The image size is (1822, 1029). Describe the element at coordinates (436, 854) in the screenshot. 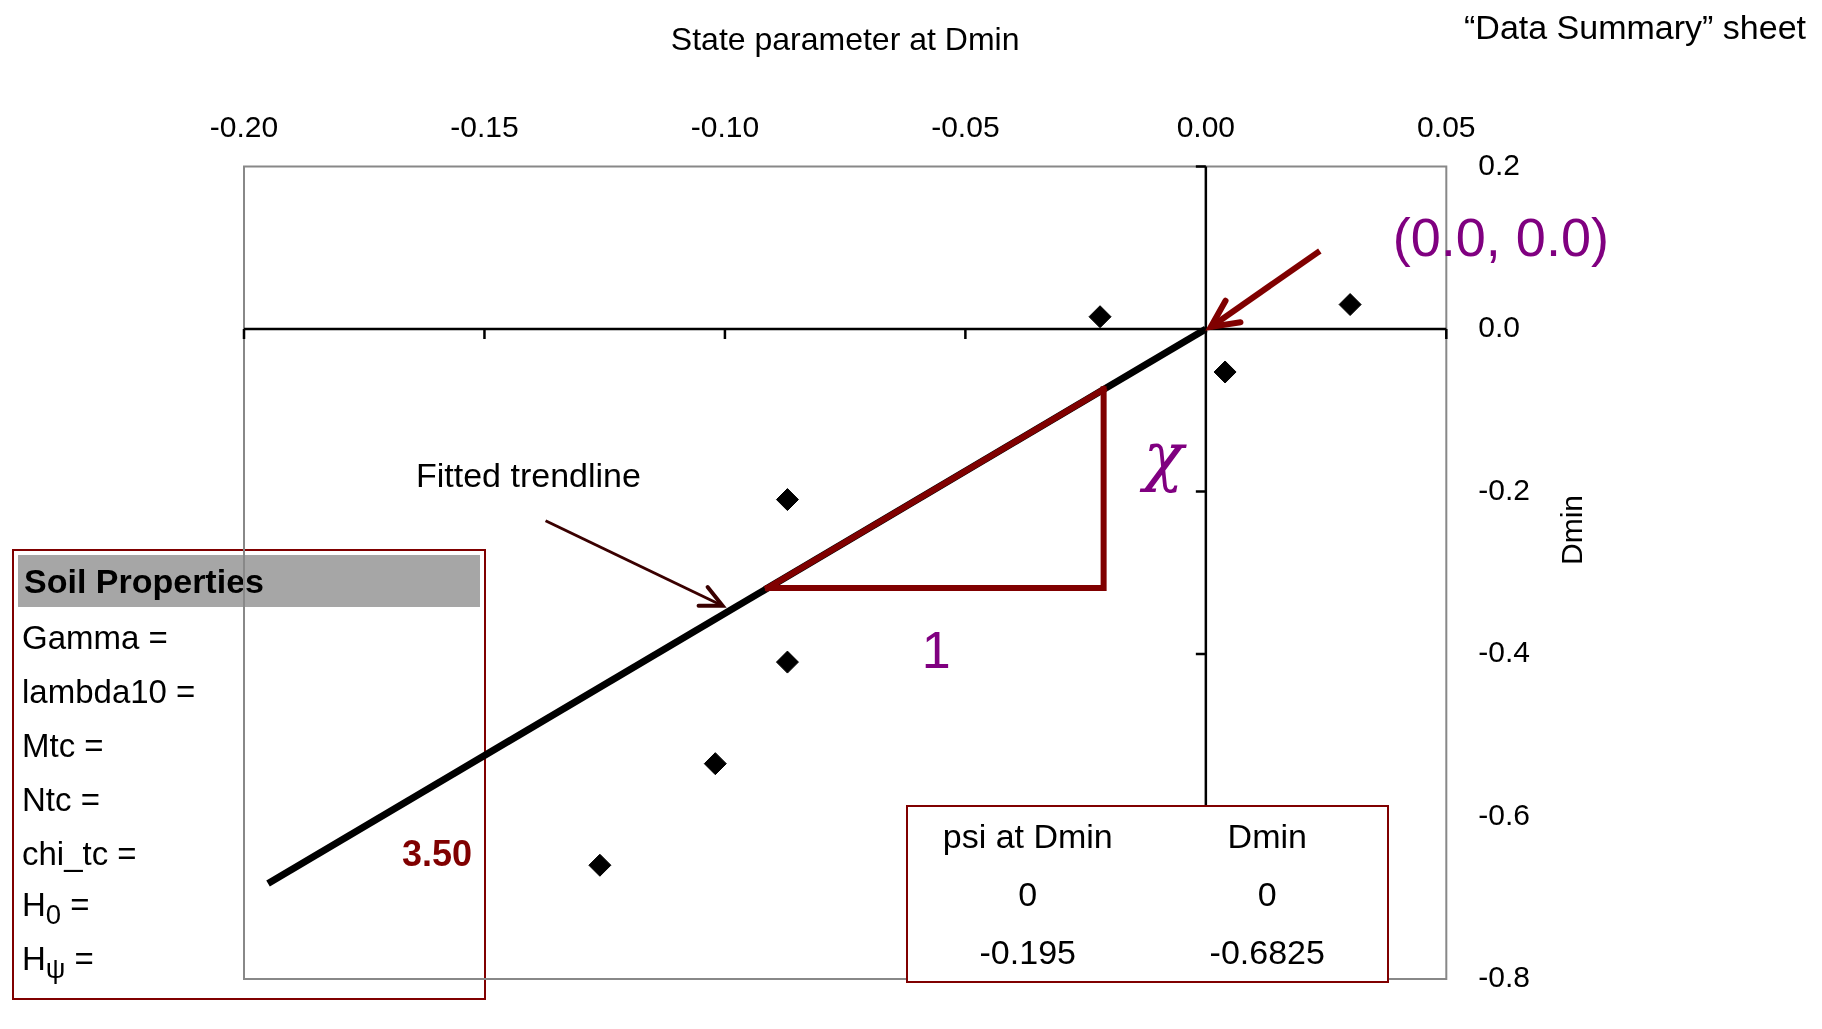

I see `annotation: 3.50` at that location.